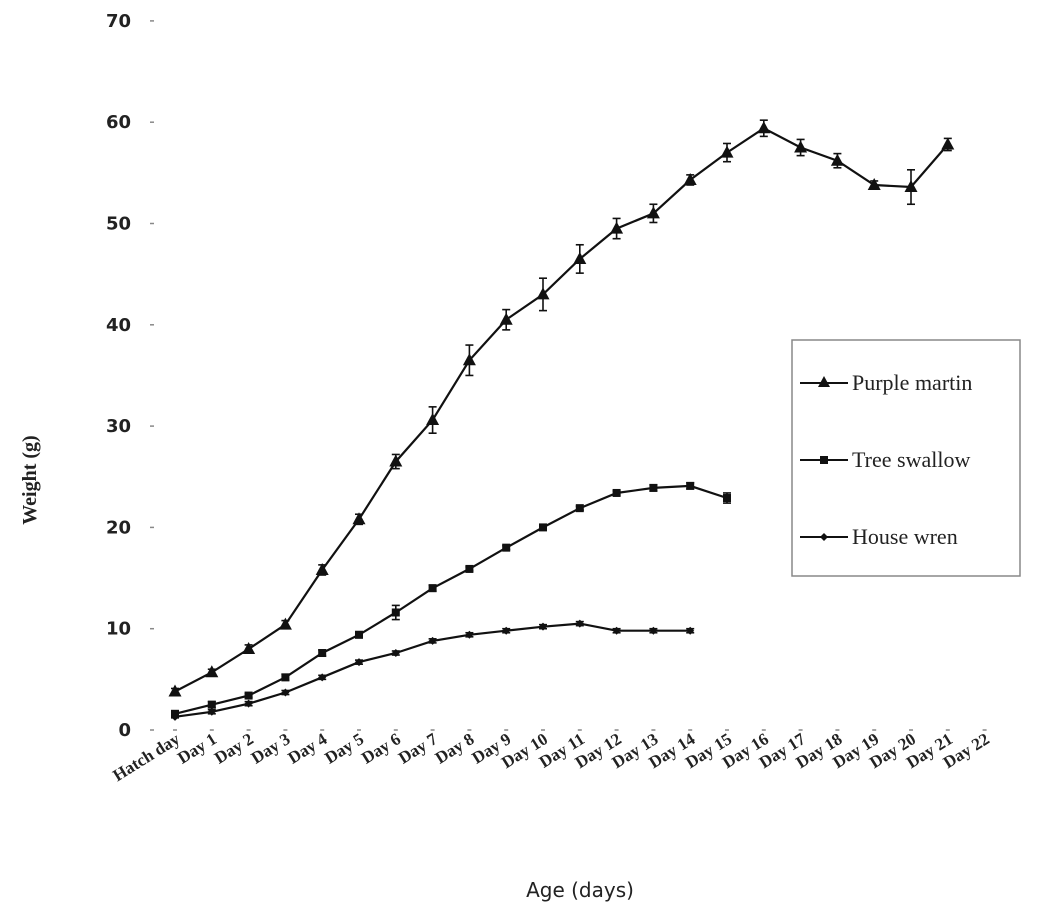  Describe the element at coordinates (824, 381) in the screenshot. I see `legend-marker-purple-martin` at that location.